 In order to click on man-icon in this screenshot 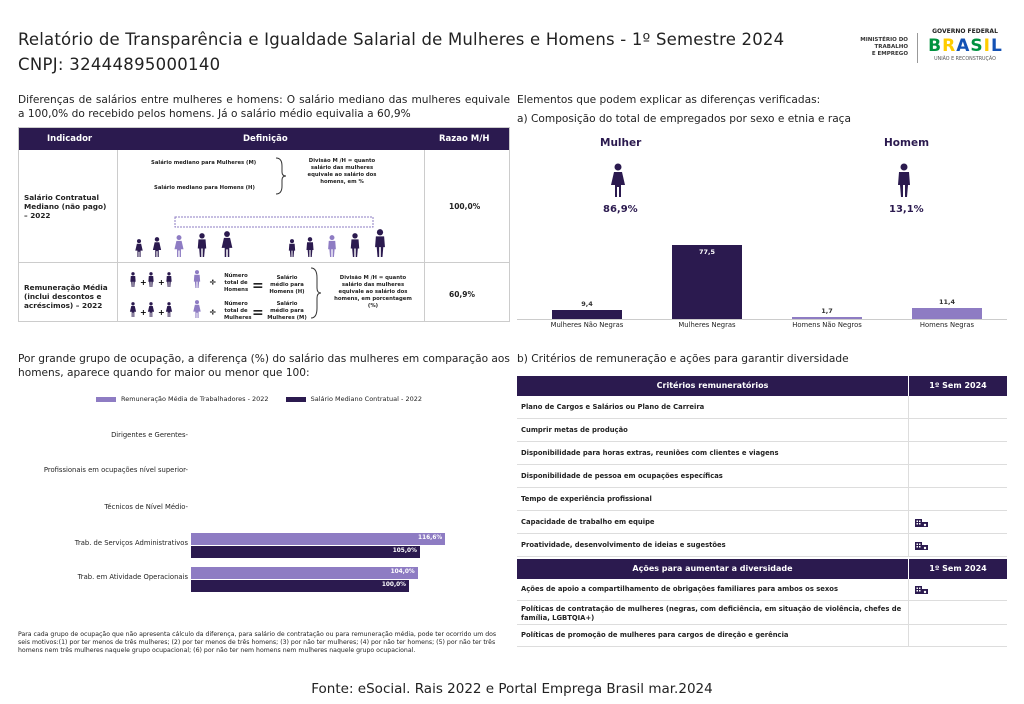, I will do `click(904, 180)`.